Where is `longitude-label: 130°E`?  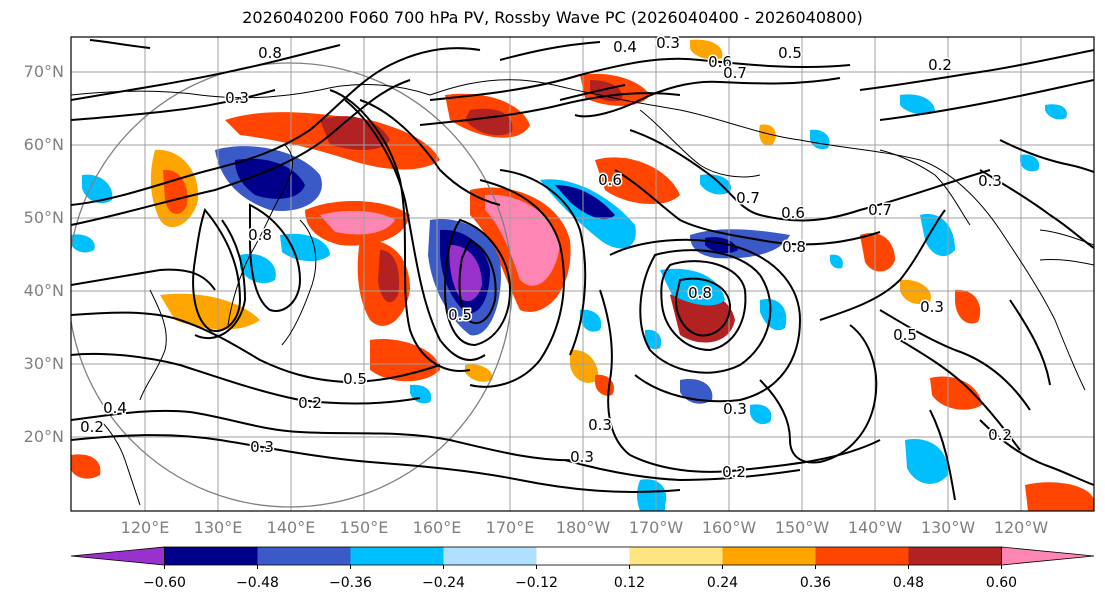 longitude-label: 130°E is located at coordinates (218, 527).